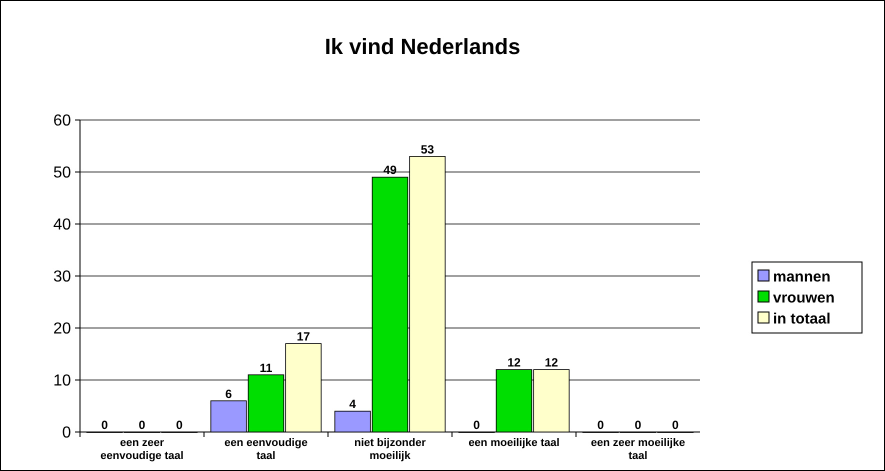 Image resolution: width=885 pixels, height=471 pixels. Describe the element at coordinates (62, 277) in the screenshot. I see `y-tick-label: 30` at that location.